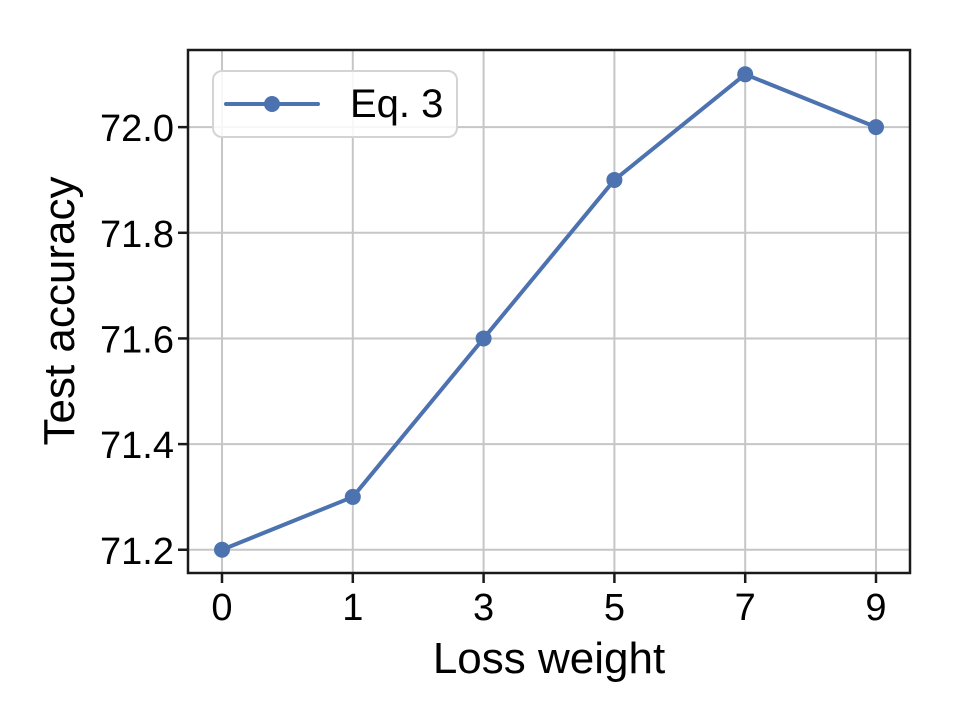 Image resolution: width=960 pixels, height=720 pixels. Describe the element at coordinates (397, 103) in the screenshot. I see `legend-label: Eq. 3` at that location.